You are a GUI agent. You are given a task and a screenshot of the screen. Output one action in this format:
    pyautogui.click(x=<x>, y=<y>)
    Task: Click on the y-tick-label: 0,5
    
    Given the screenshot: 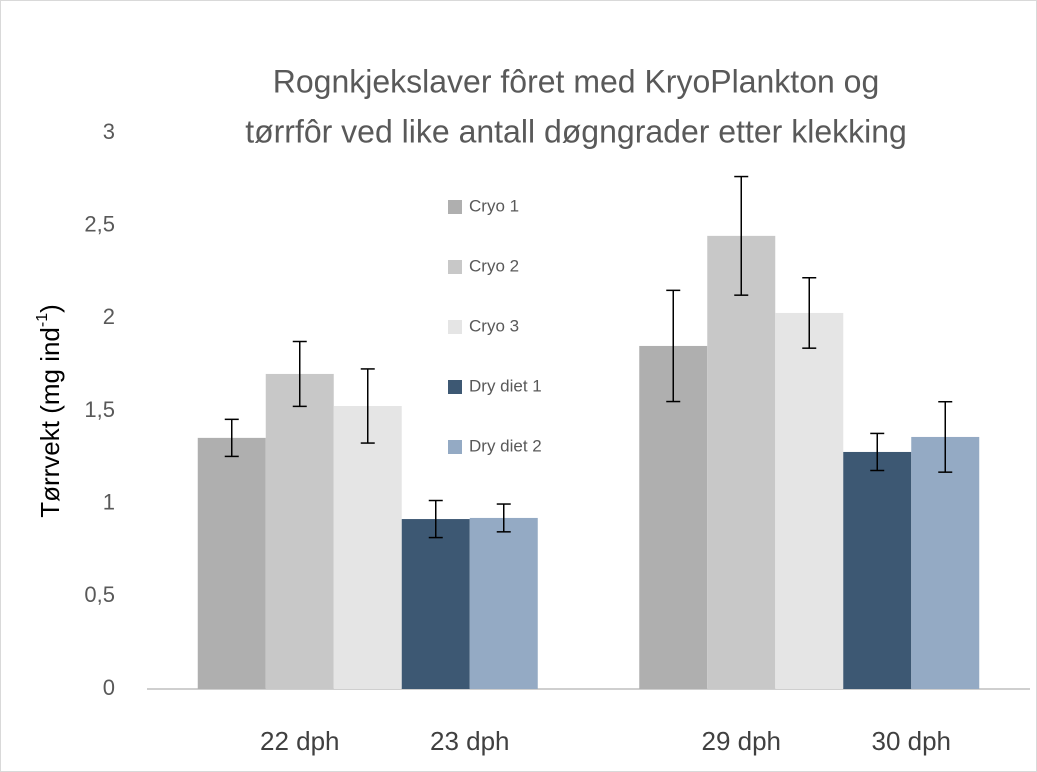 What is the action you would take?
    pyautogui.click(x=99, y=594)
    